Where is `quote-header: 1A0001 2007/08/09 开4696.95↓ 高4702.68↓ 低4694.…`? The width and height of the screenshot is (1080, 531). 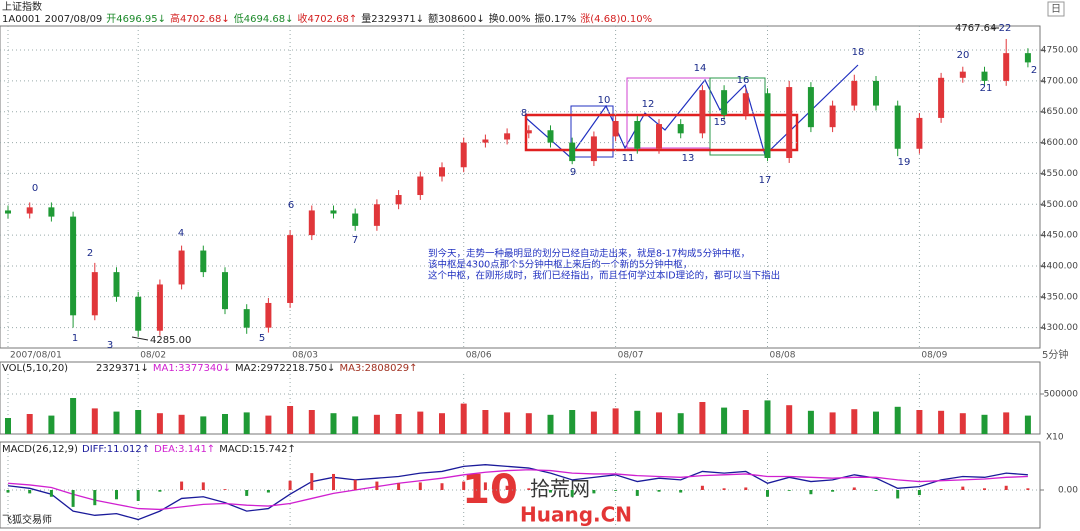 quote-header: 1A0001 2007/08/09 开4696.95↓ 高4702.68↓ 低4694.… is located at coordinates (327, 18).